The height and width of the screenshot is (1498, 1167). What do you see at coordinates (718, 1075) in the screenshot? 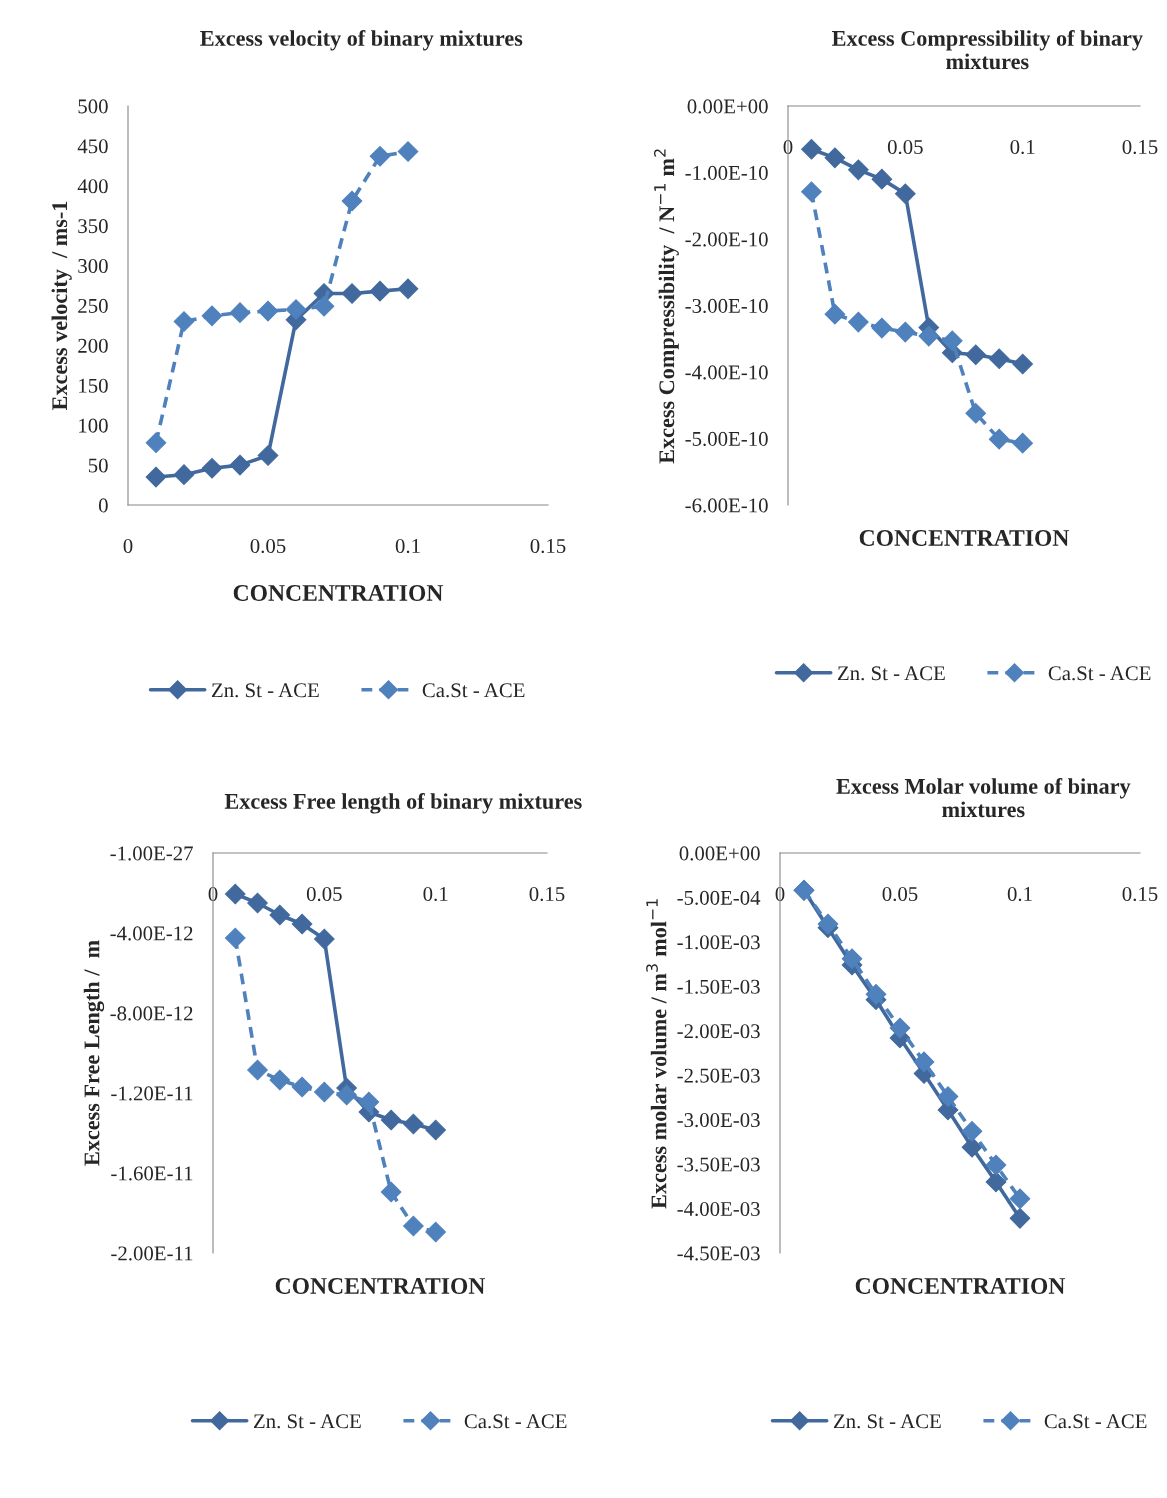
I see `y-tick-label: -2.50E-03` at bounding box center [718, 1075].